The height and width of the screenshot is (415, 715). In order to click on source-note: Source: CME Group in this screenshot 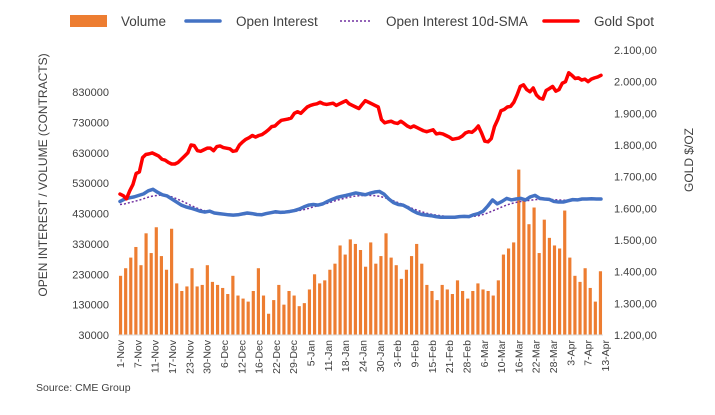, I will do `click(83, 388)`.